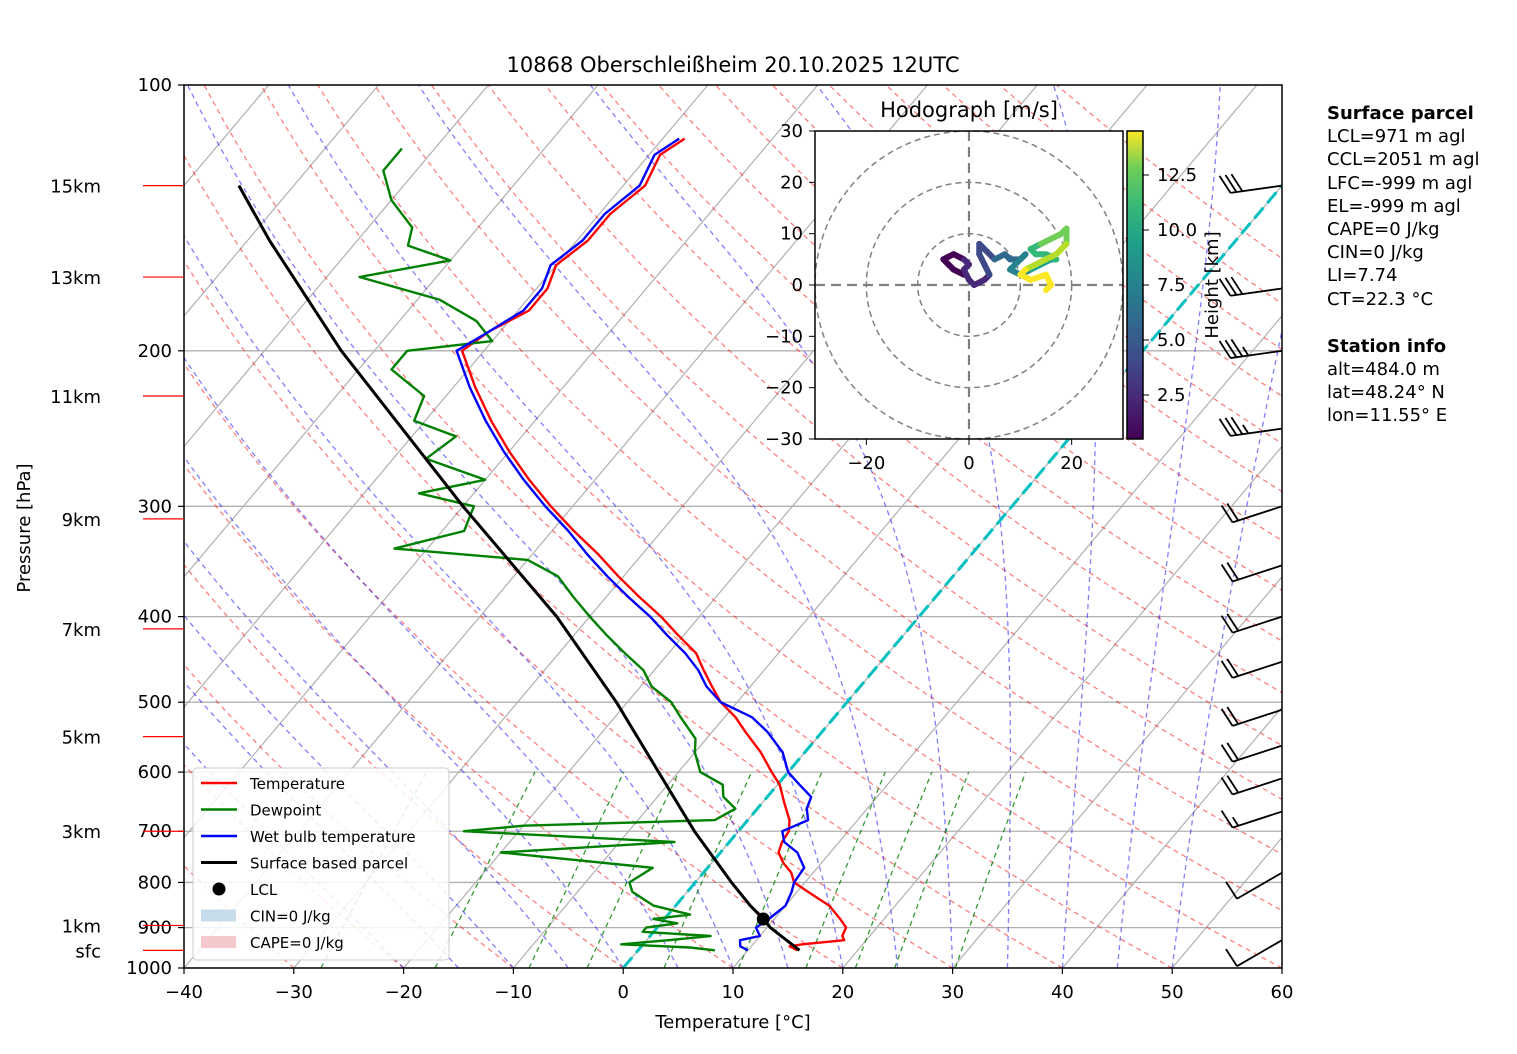 The image size is (1517, 1054). What do you see at coordinates (1171, 395) in the screenshot?
I see `colorbar-tick-label: 2.5` at bounding box center [1171, 395].